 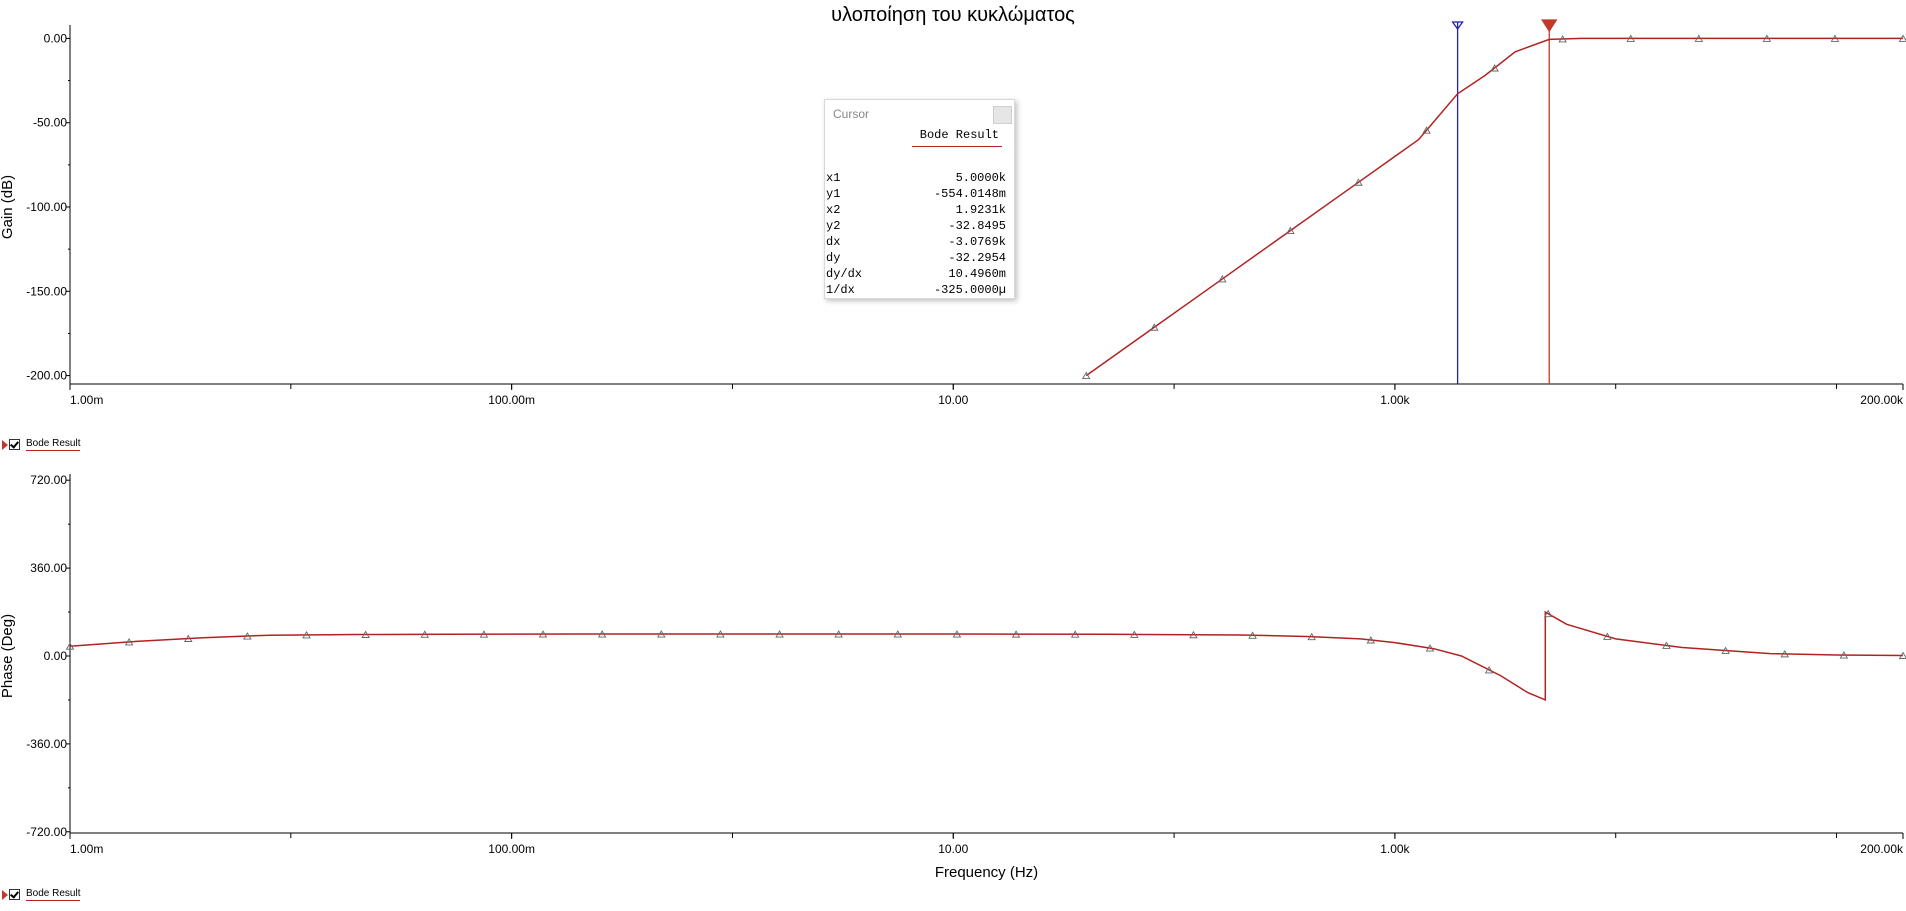 What do you see at coordinates (986, 872) in the screenshot?
I see `x-axis-title: Frequency (Hz)` at bounding box center [986, 872].